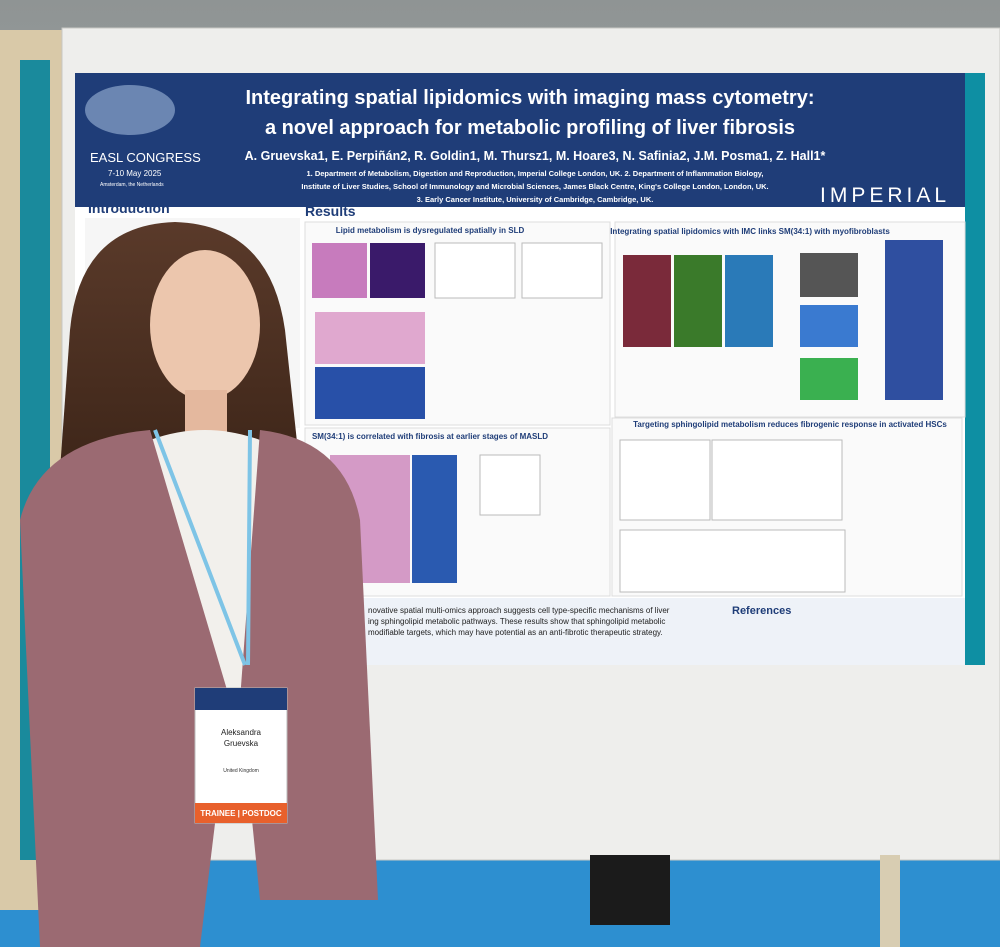 Image resolution: width=1000 pixels, height=952 pixels. What do you see at coordinates (205, 325) in the screenshot?
I see `face` at bounding box center [205, 325].